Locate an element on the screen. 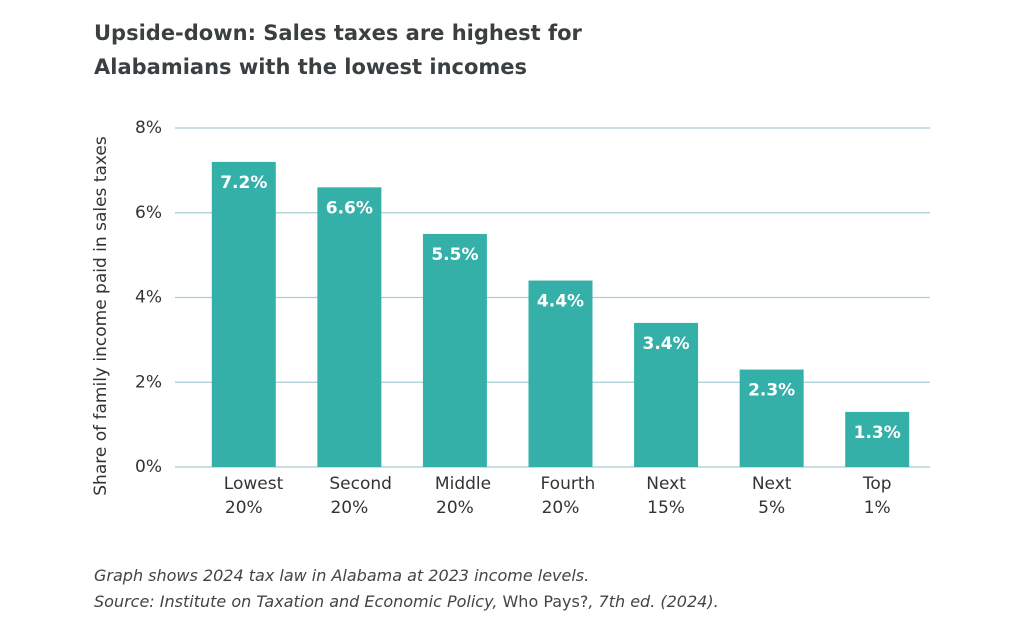  value-label: 7.2% is located at coordinates (243, 183).